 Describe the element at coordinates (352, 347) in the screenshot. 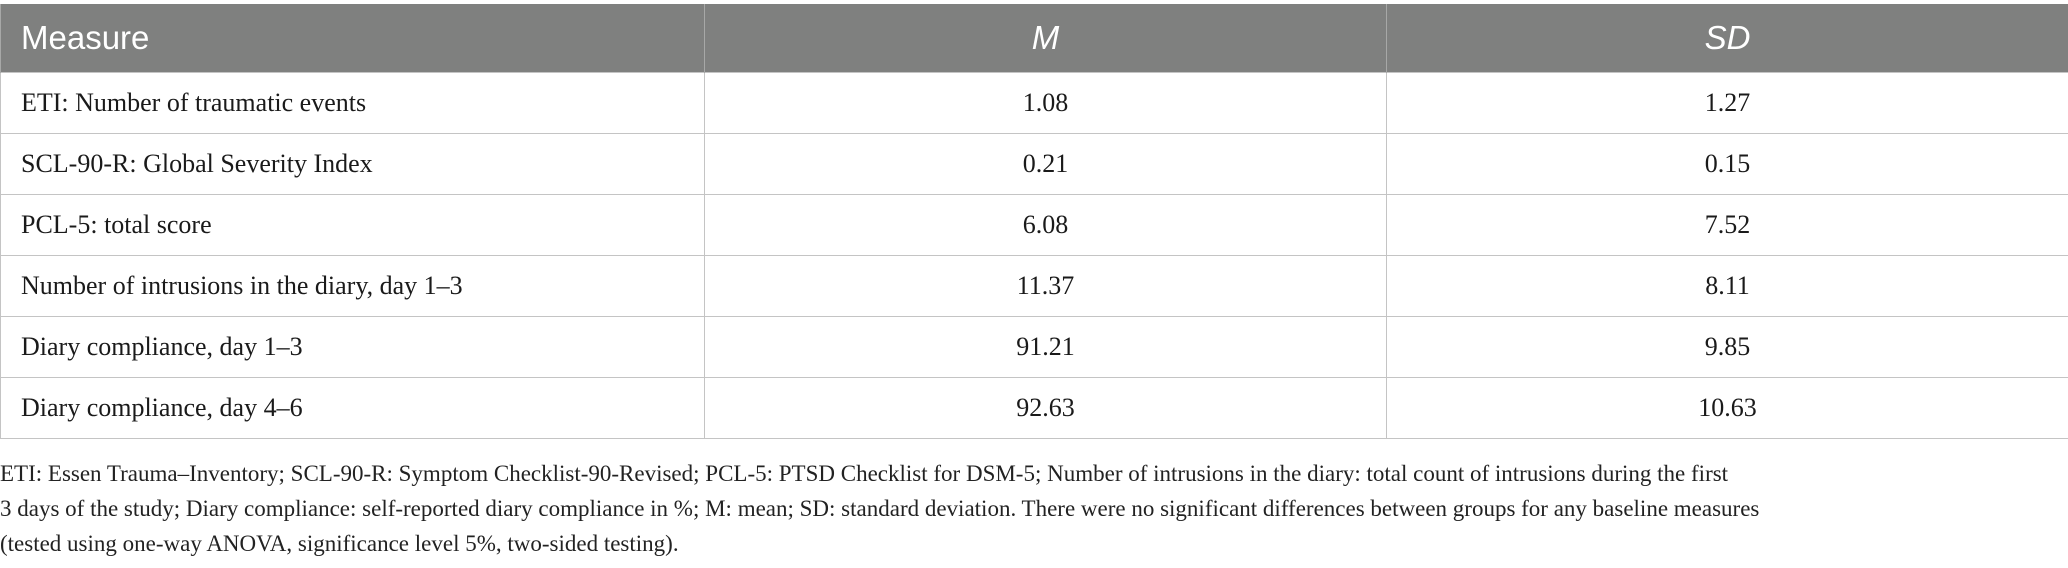

I see `cell-measure: Diary compliance, day 1–3` at that location.